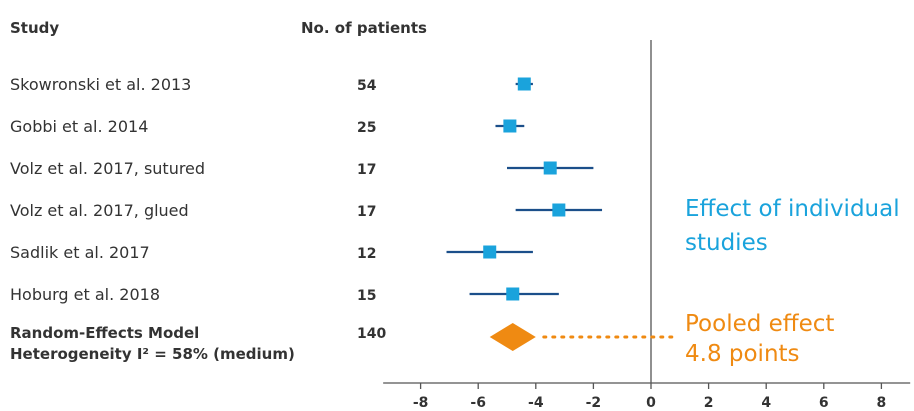 The width and height of the screenshot is (914, 411). What do you see at coordinates (34, 28) in the screenshot?
I see `study-column-header: Study` at bounding box center [34, 28].